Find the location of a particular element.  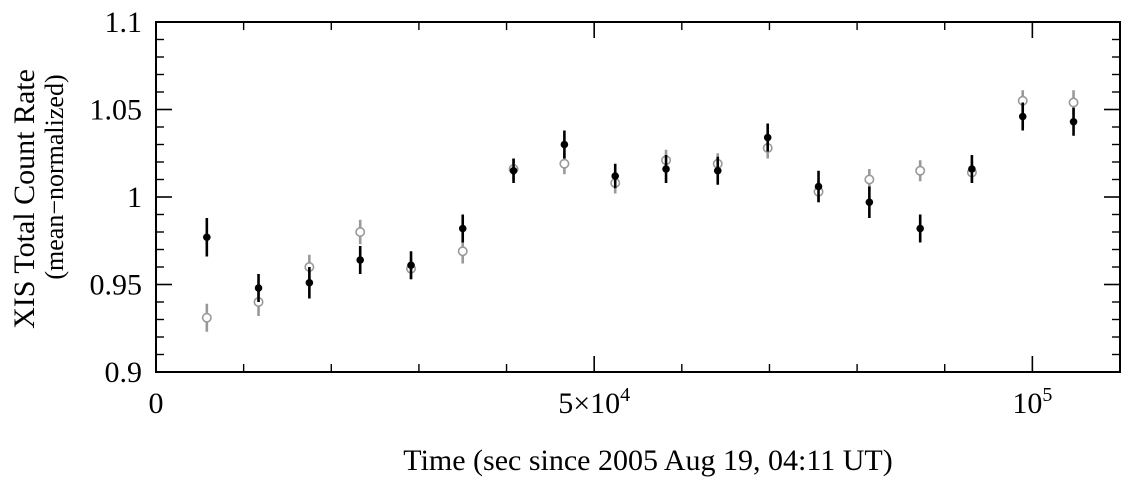

y-tick-label: 1.1 is located at coordinates (124, 22).